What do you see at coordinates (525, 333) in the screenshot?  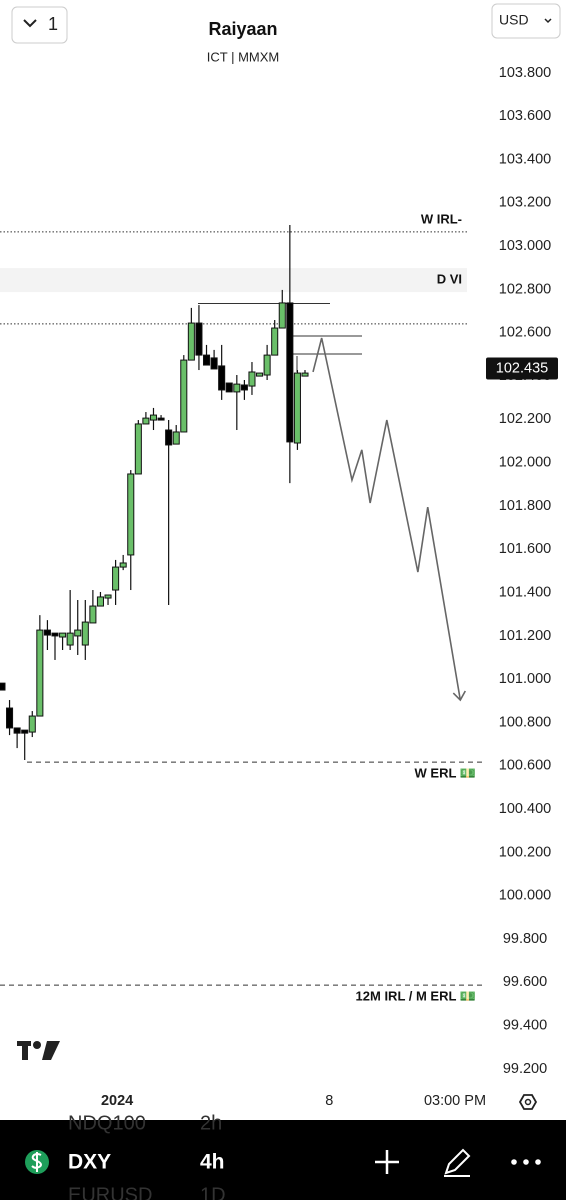 I see `y-tick-label: 102.600` at bounding box center [525, 333].